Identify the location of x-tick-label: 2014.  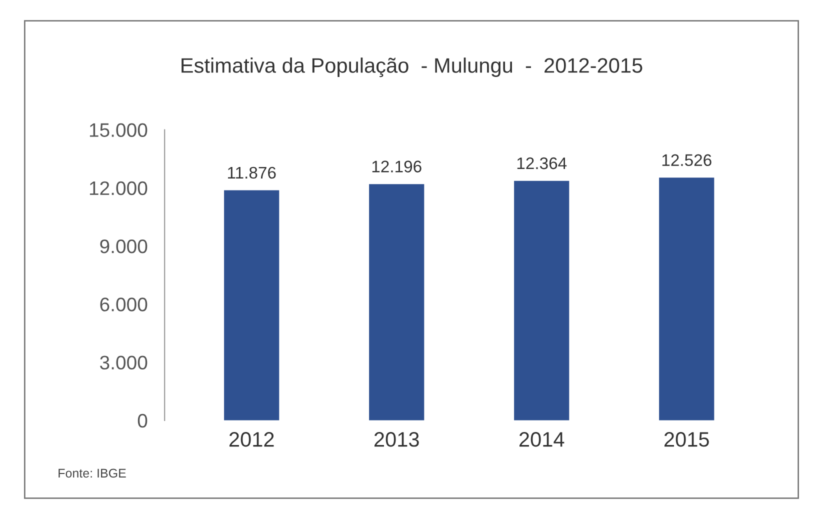
(541, 439).